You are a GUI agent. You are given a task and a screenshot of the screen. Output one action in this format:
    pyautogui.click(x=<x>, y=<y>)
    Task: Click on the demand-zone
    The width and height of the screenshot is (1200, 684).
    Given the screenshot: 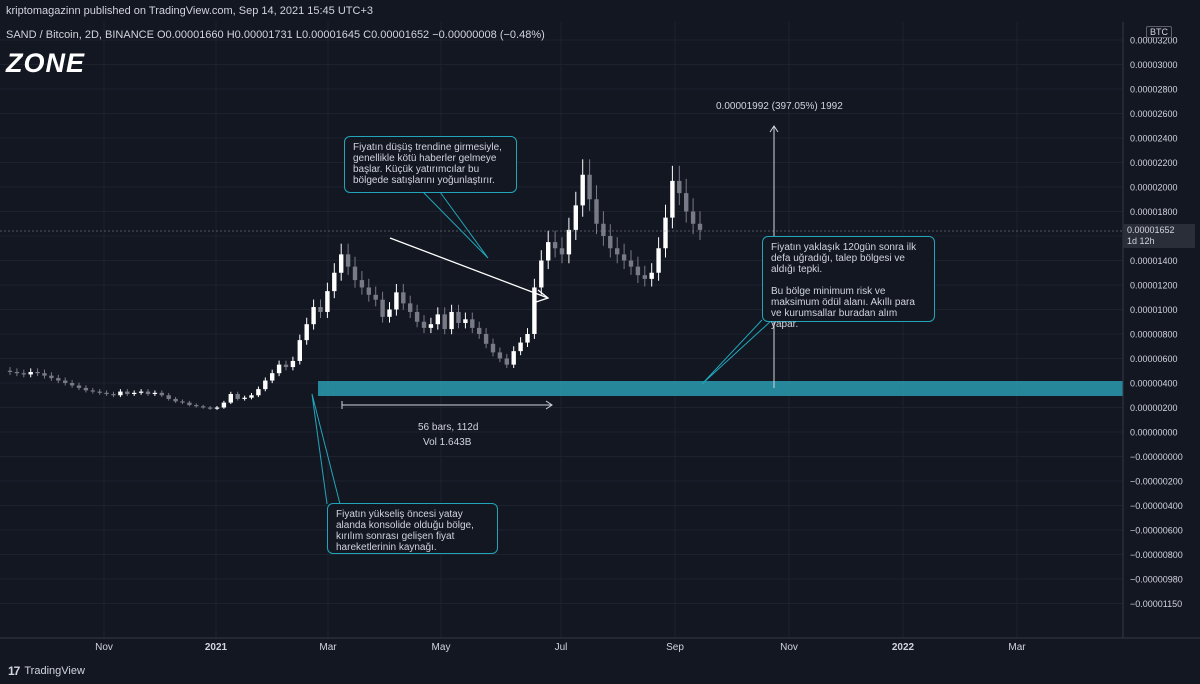 What is the action you would take?
    pyautogui.click(x=720, y=388)
    